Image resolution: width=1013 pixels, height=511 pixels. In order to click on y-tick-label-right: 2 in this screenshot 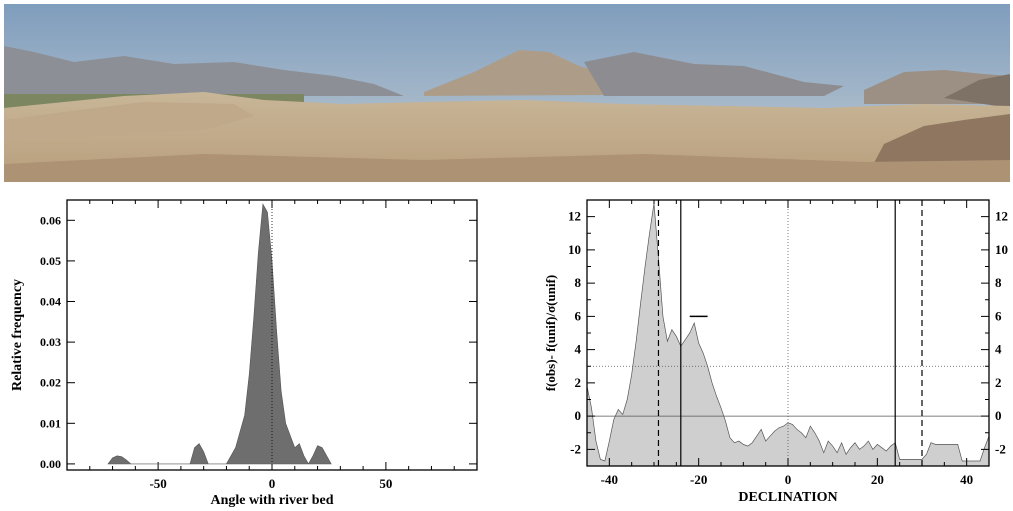, I will do `click(998, 382)`.